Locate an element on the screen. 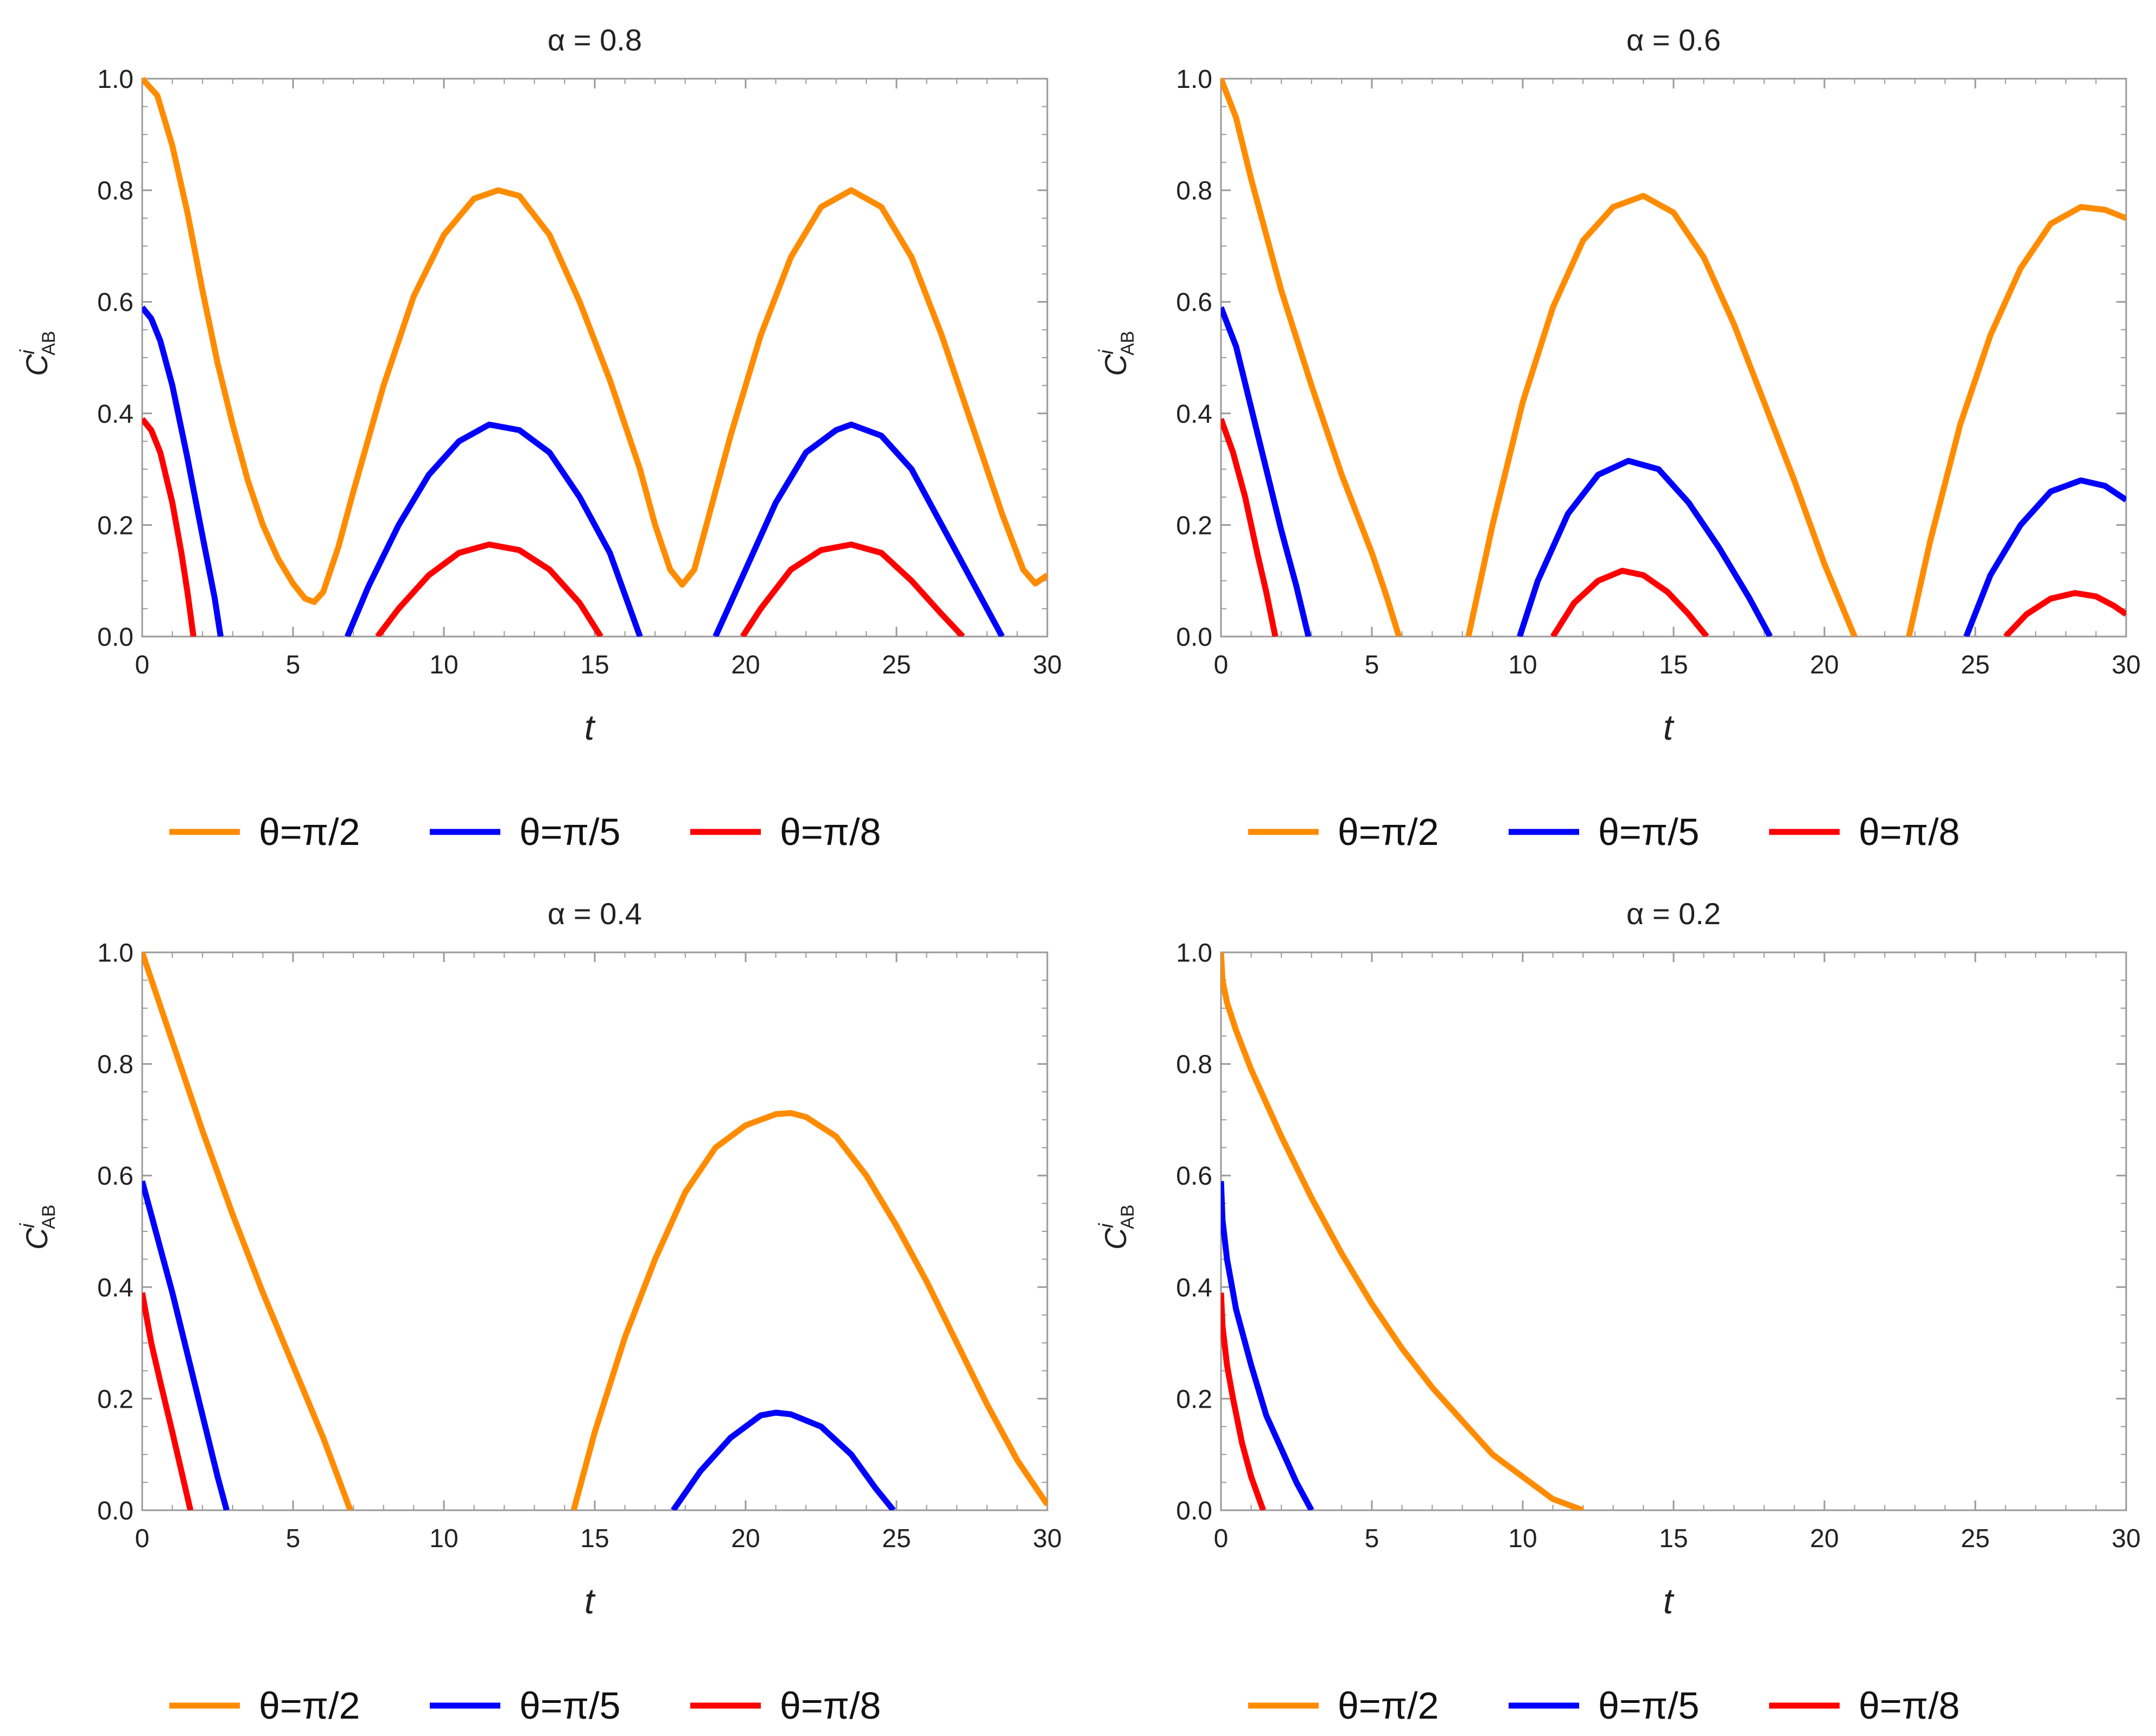 Image resolution: width=2156 pixels, height=1736 pixels. panel-title: α = 0.6 is located at coordinates (1673, 40).